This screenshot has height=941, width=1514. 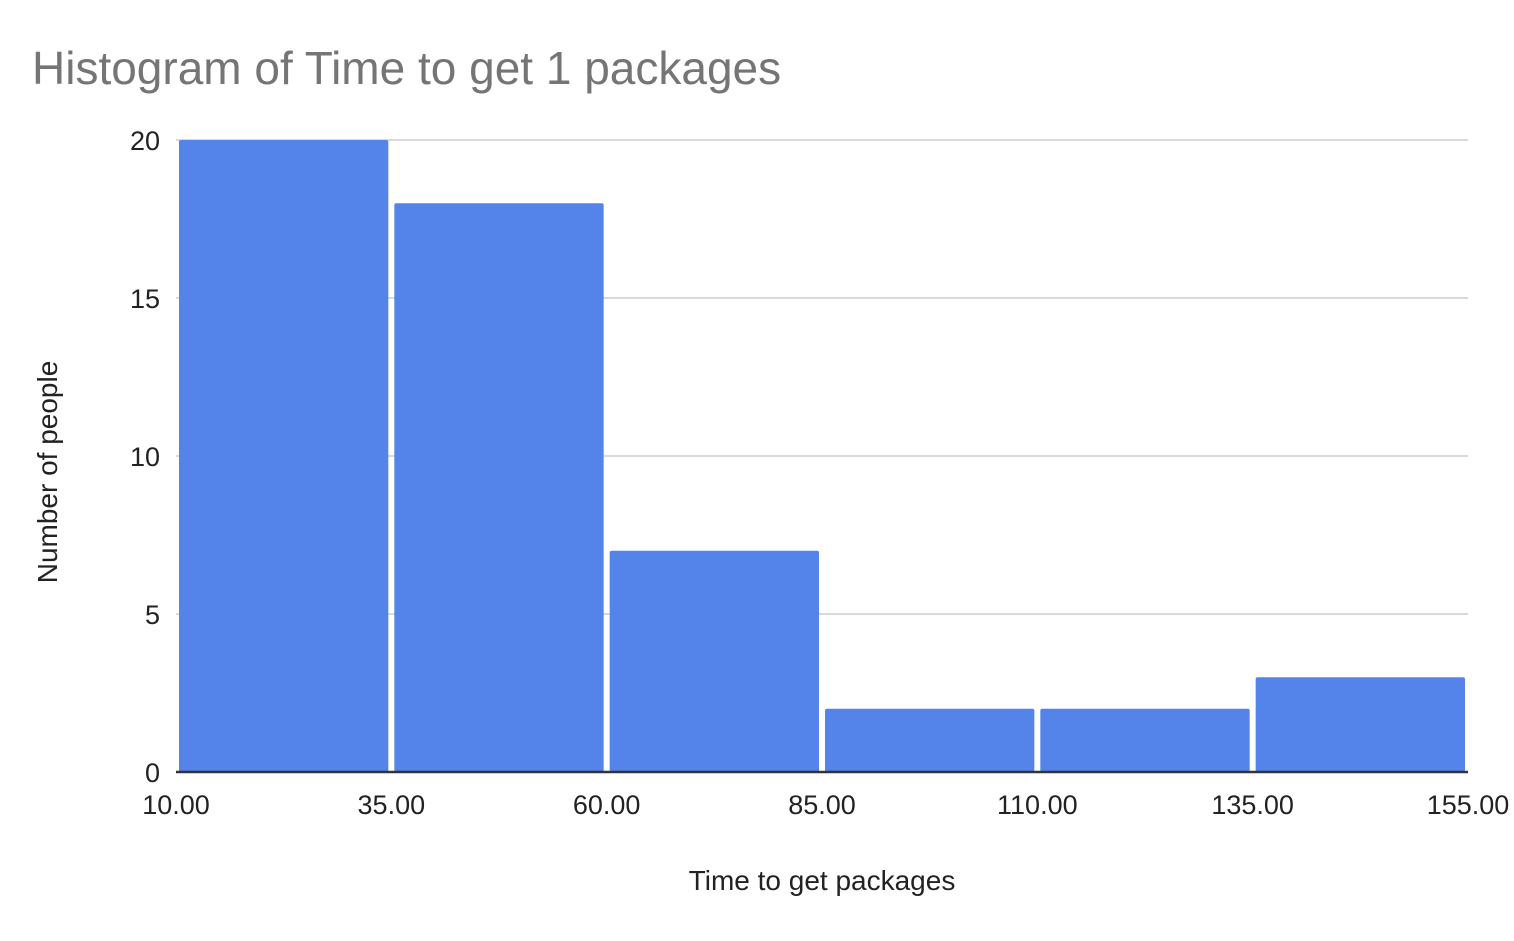 What do you see at coordinates (145, 141) in the screenshot?
I see `y-tick-label: 20` at bounding box center [145, 141].